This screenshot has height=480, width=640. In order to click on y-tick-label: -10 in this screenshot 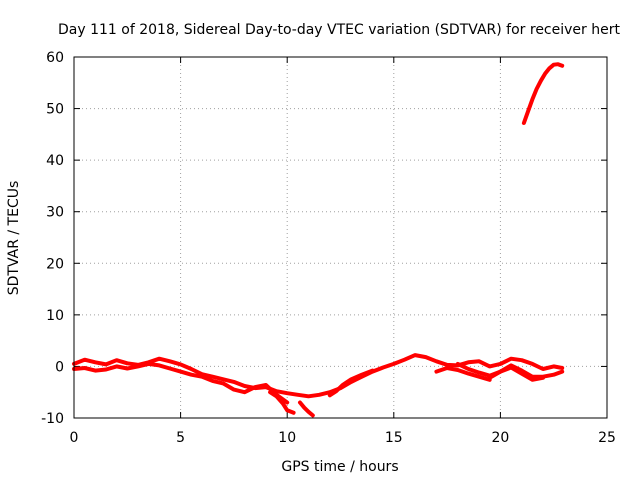, I will do `click(52, 419)`.